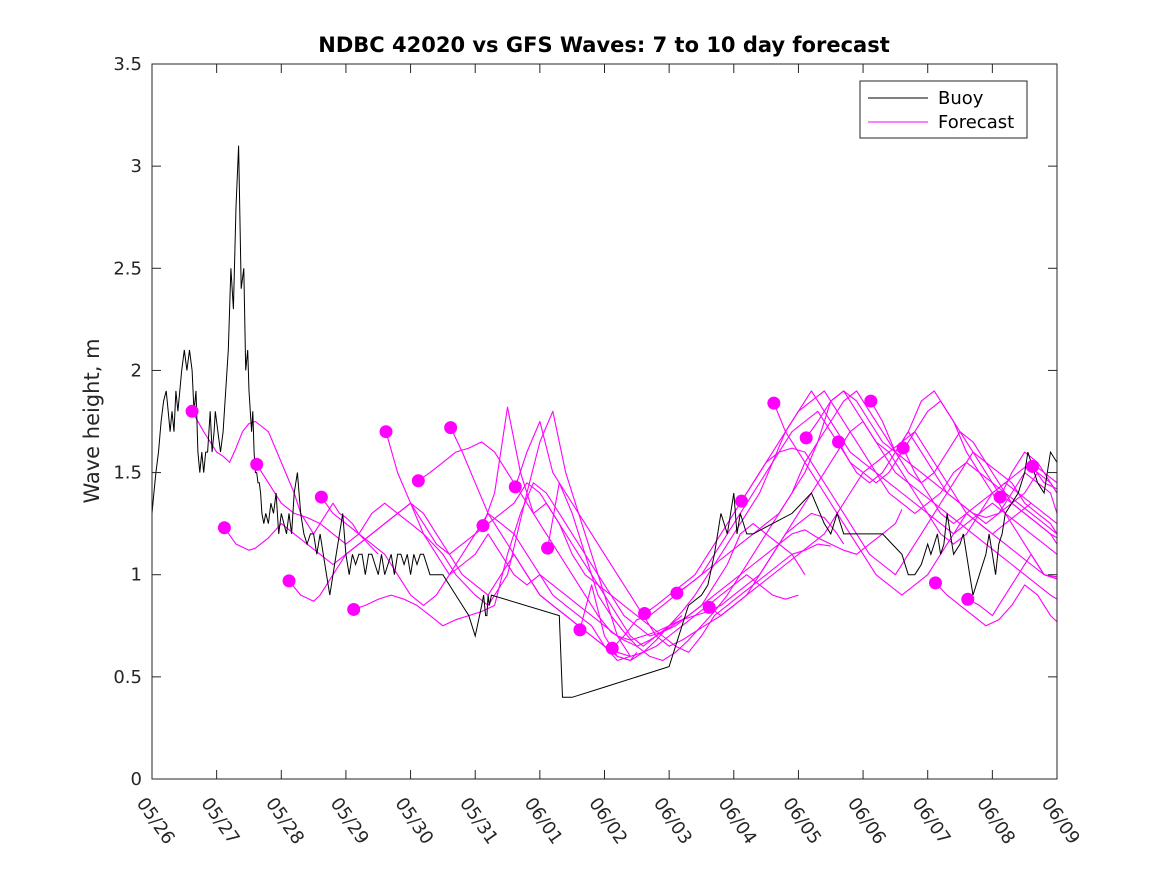 The image size is (1167, 875). What do you see at coordinates (866, 821) in the screenshot?
I see `x-tick-label: 06/06` at bounding box center [866, 821].